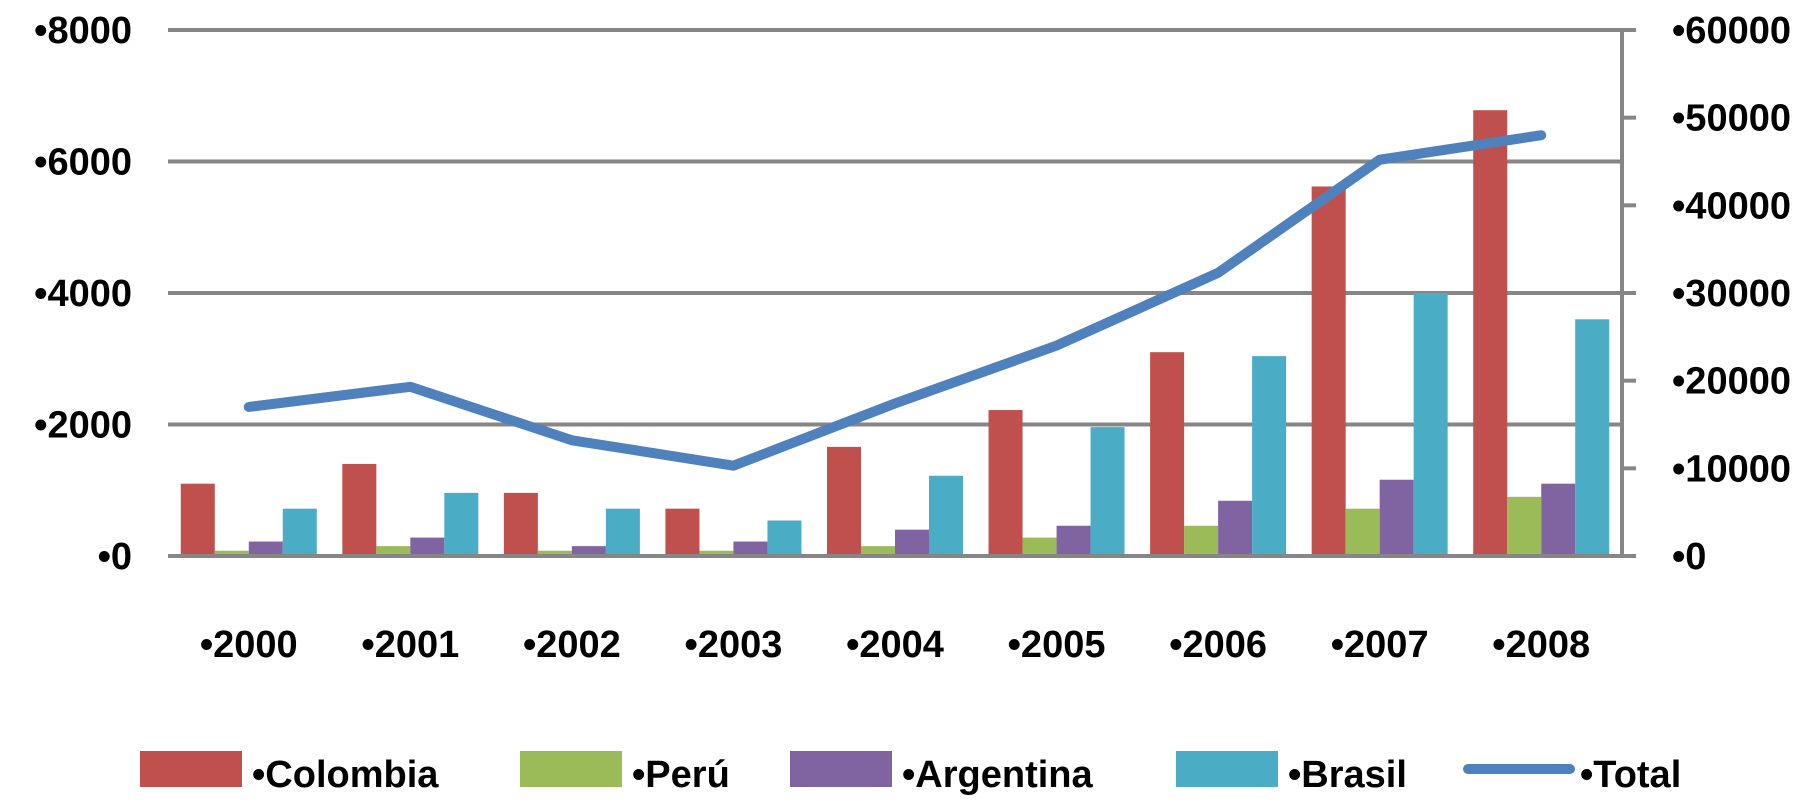 This screenshot has height=808, width=1812. I want to click on left-tick-label: •4000, so click(83, 294).